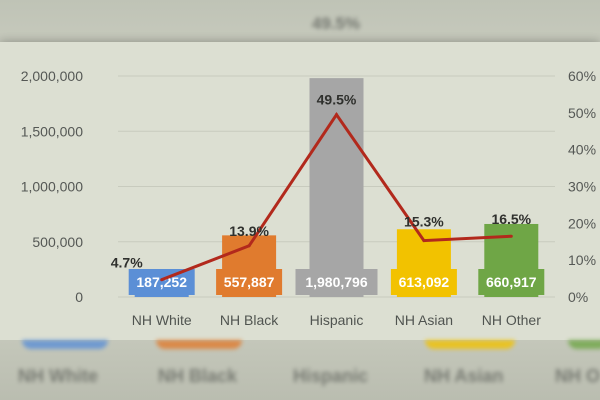  I want to click on category-label: NH White, so click(162, 320).